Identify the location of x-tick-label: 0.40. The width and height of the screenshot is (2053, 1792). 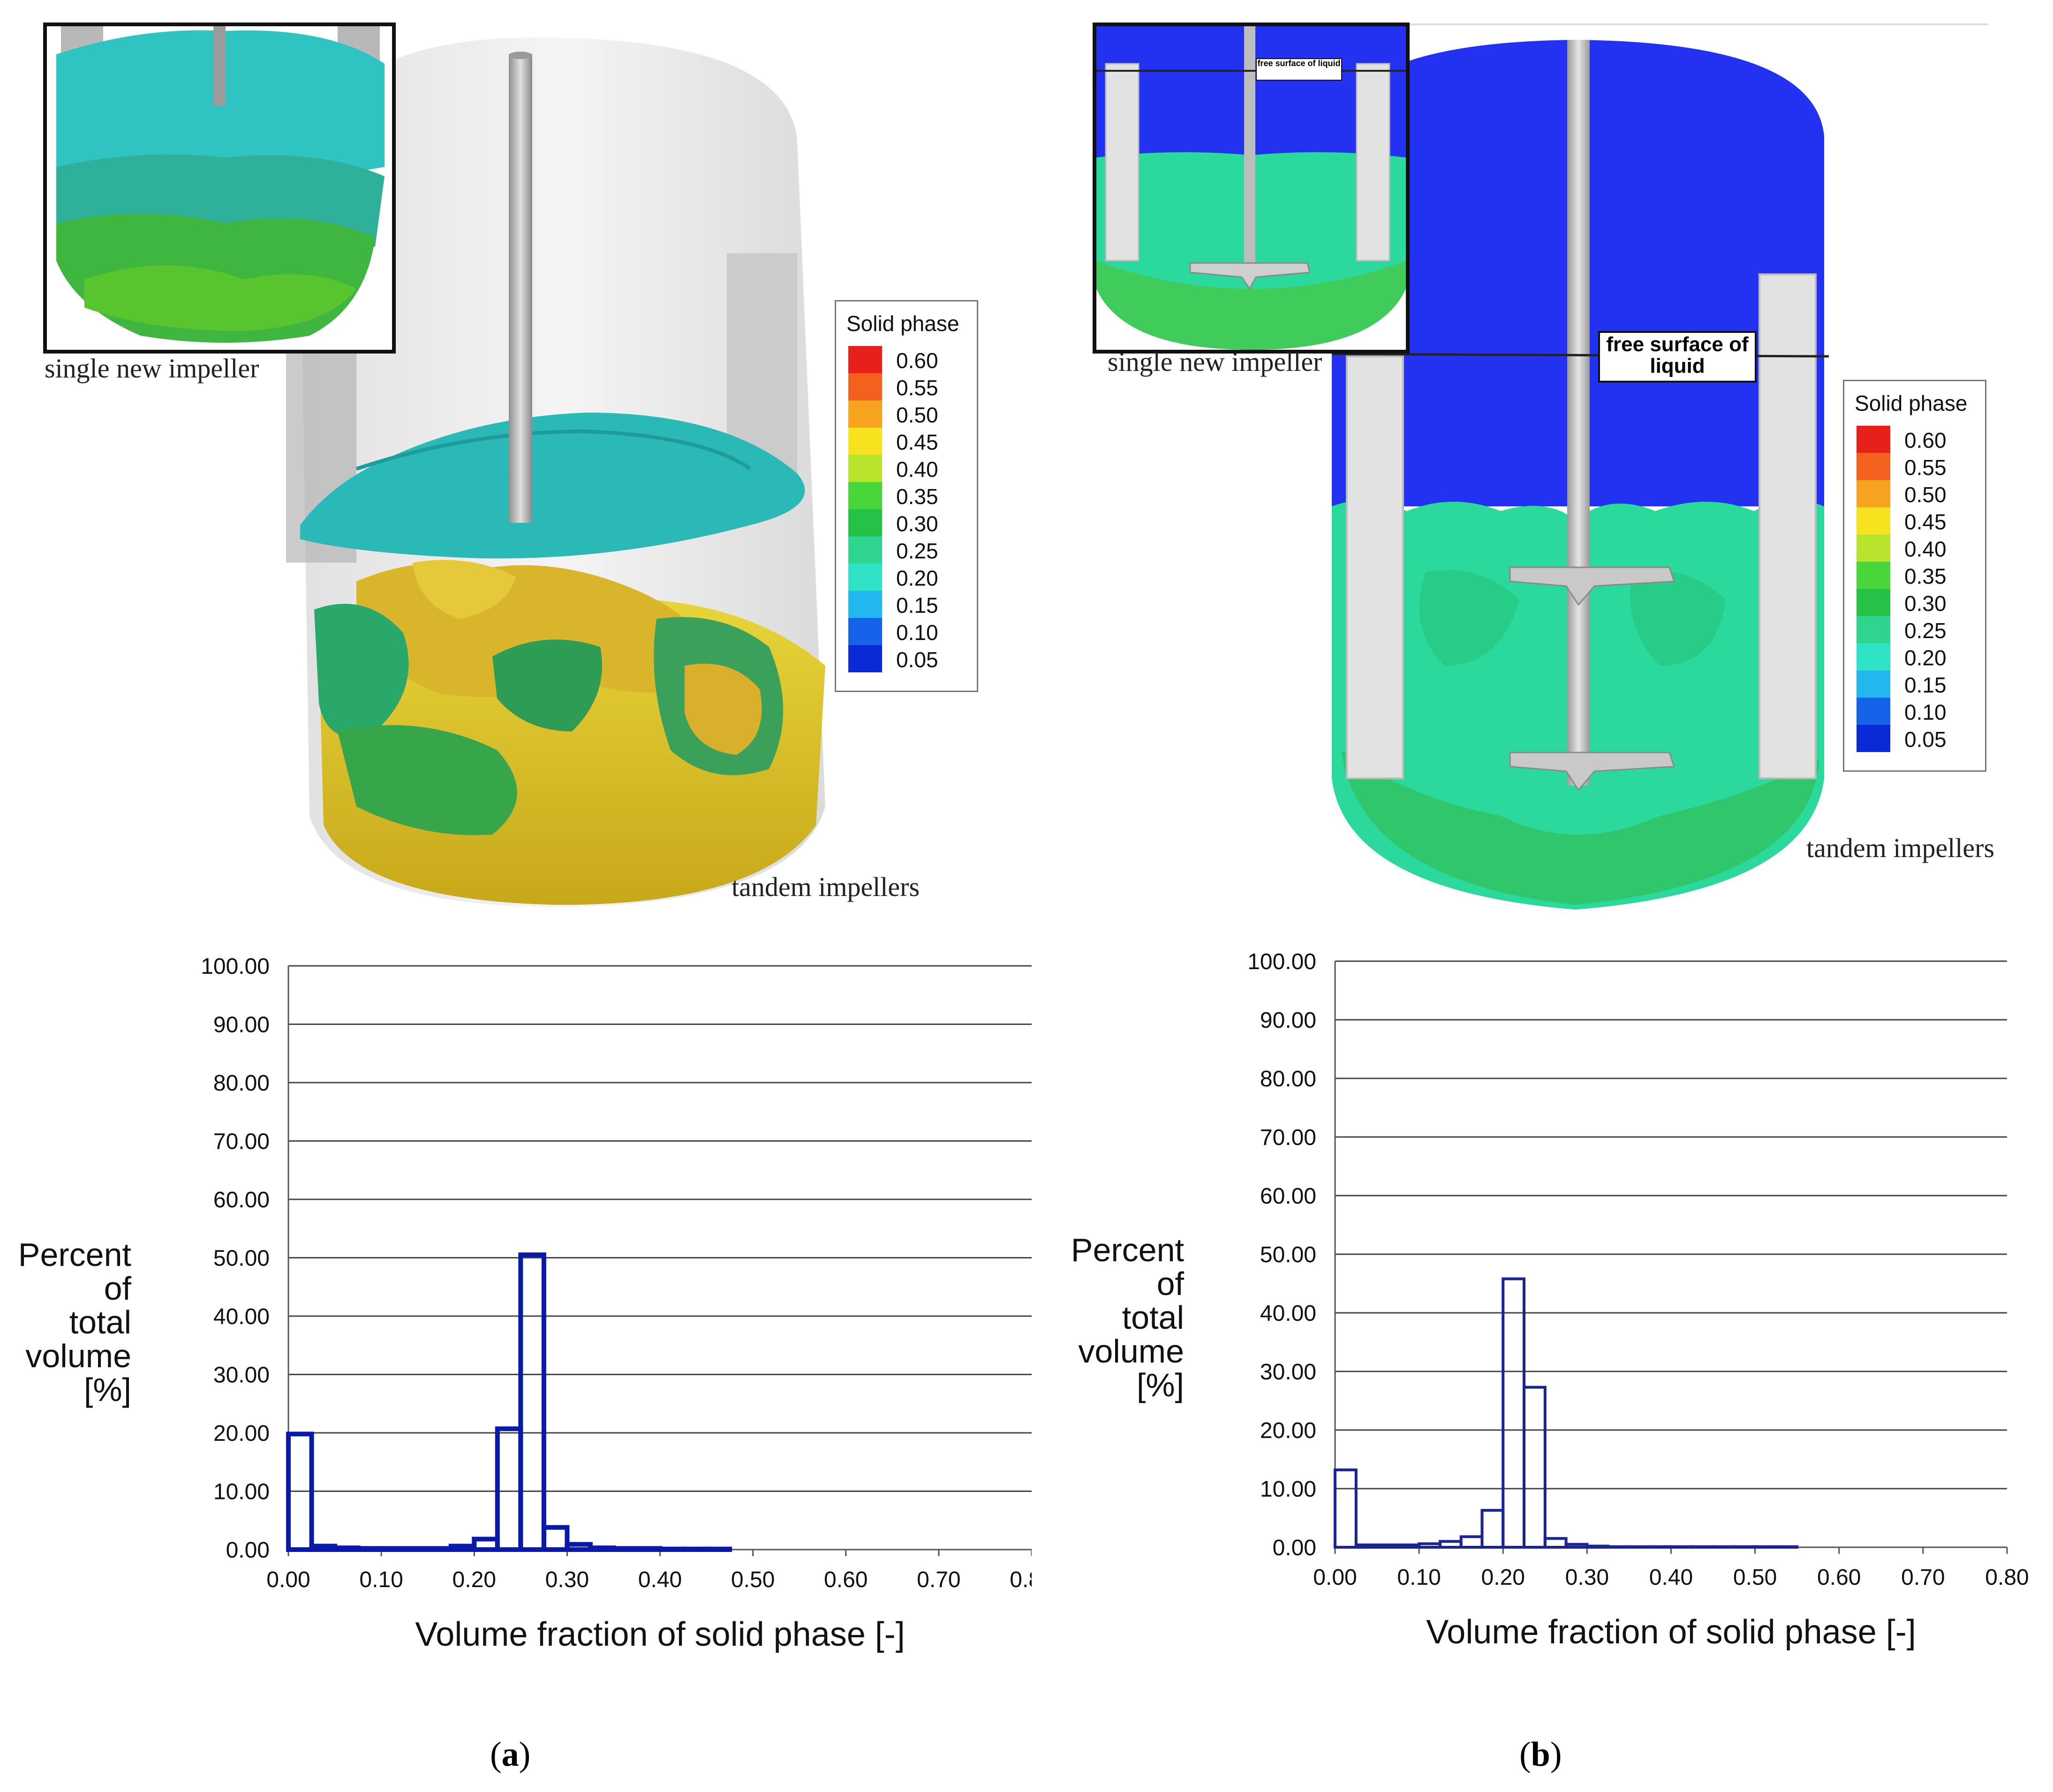
(1671, 1577).